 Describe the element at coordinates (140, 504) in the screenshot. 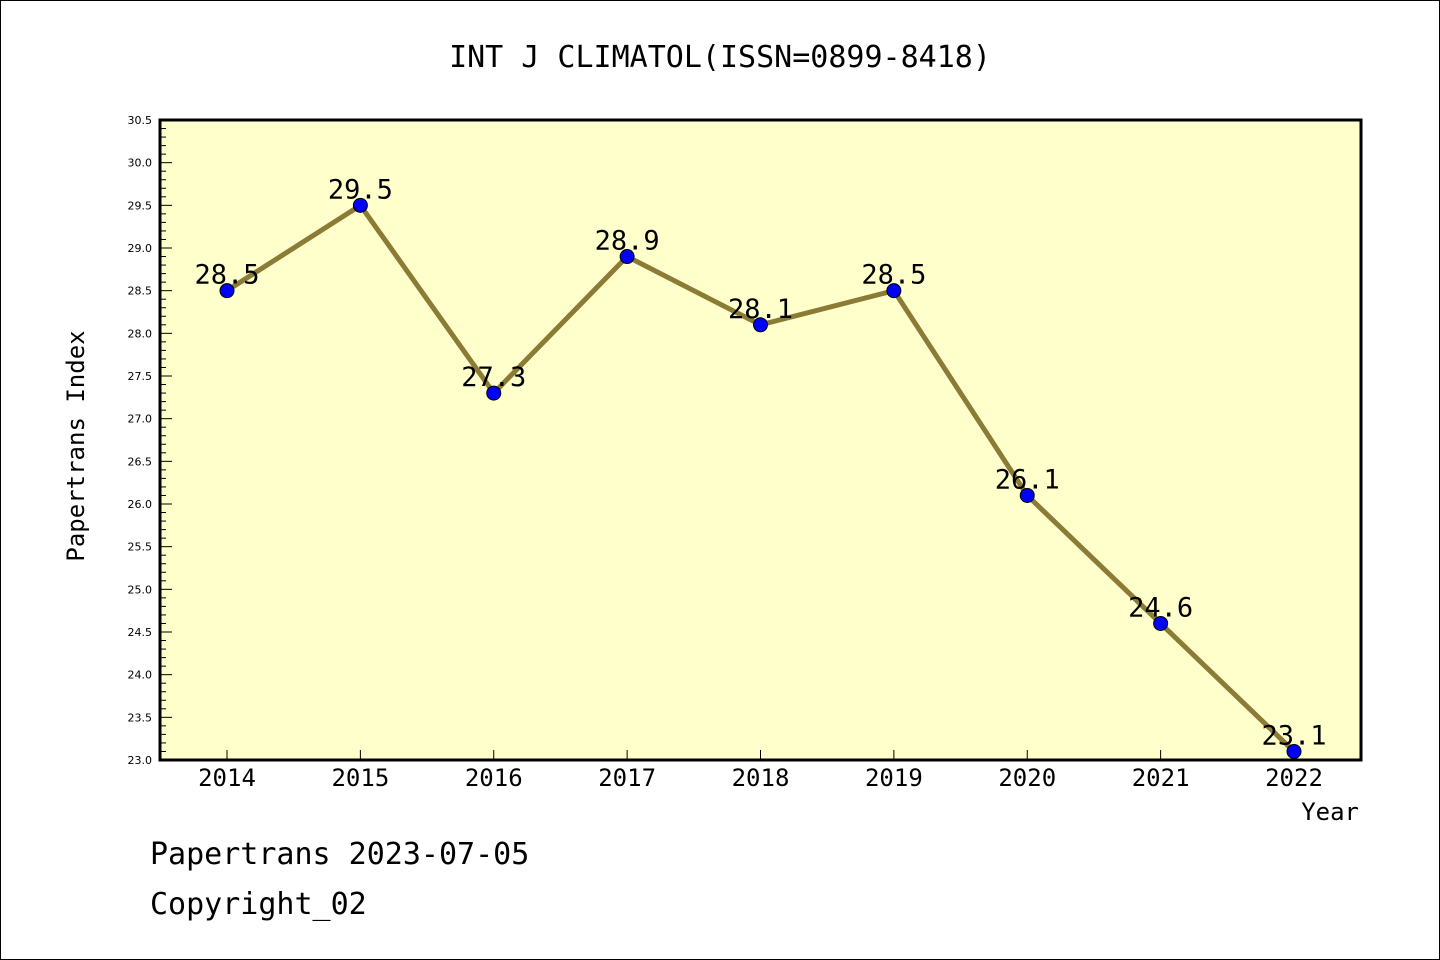

I see `y-tick-label: 26.0` at that location.